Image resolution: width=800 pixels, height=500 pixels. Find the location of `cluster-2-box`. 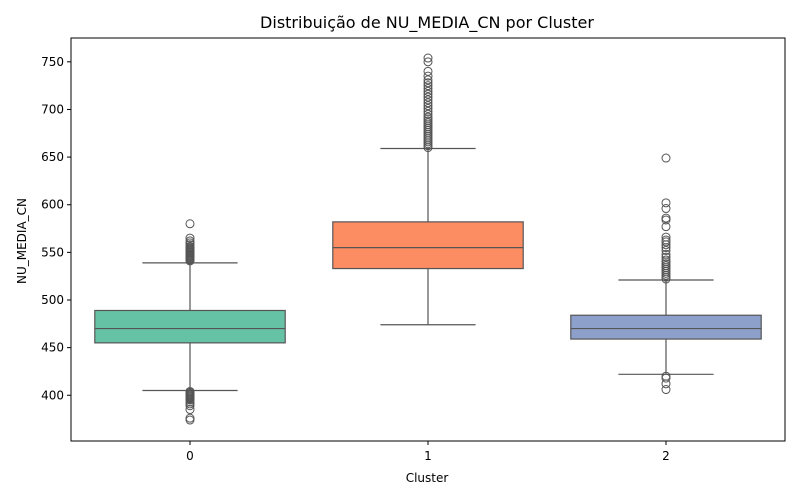

cluster-2-box is located at coordinates (666, 327).